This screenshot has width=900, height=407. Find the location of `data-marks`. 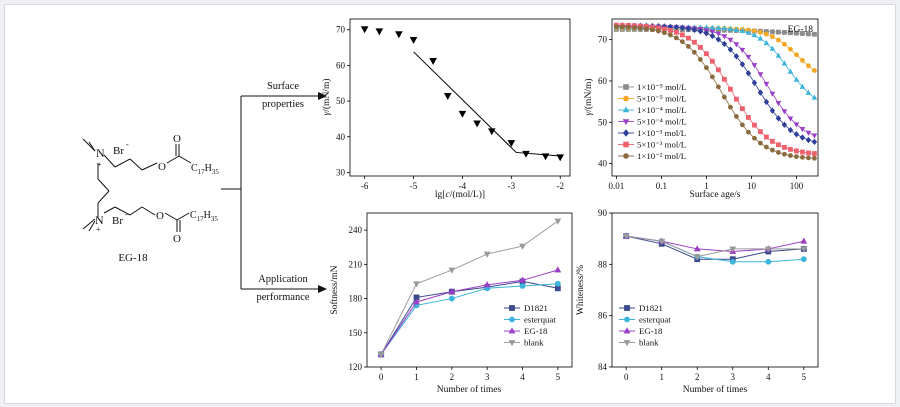

data-marks is located at coordinates (462, 94).